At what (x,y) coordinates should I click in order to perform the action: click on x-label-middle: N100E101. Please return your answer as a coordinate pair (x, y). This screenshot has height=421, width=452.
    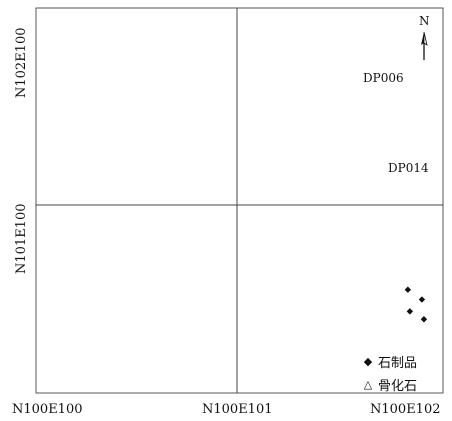
    Looking at the image, I should click on (237, 409).